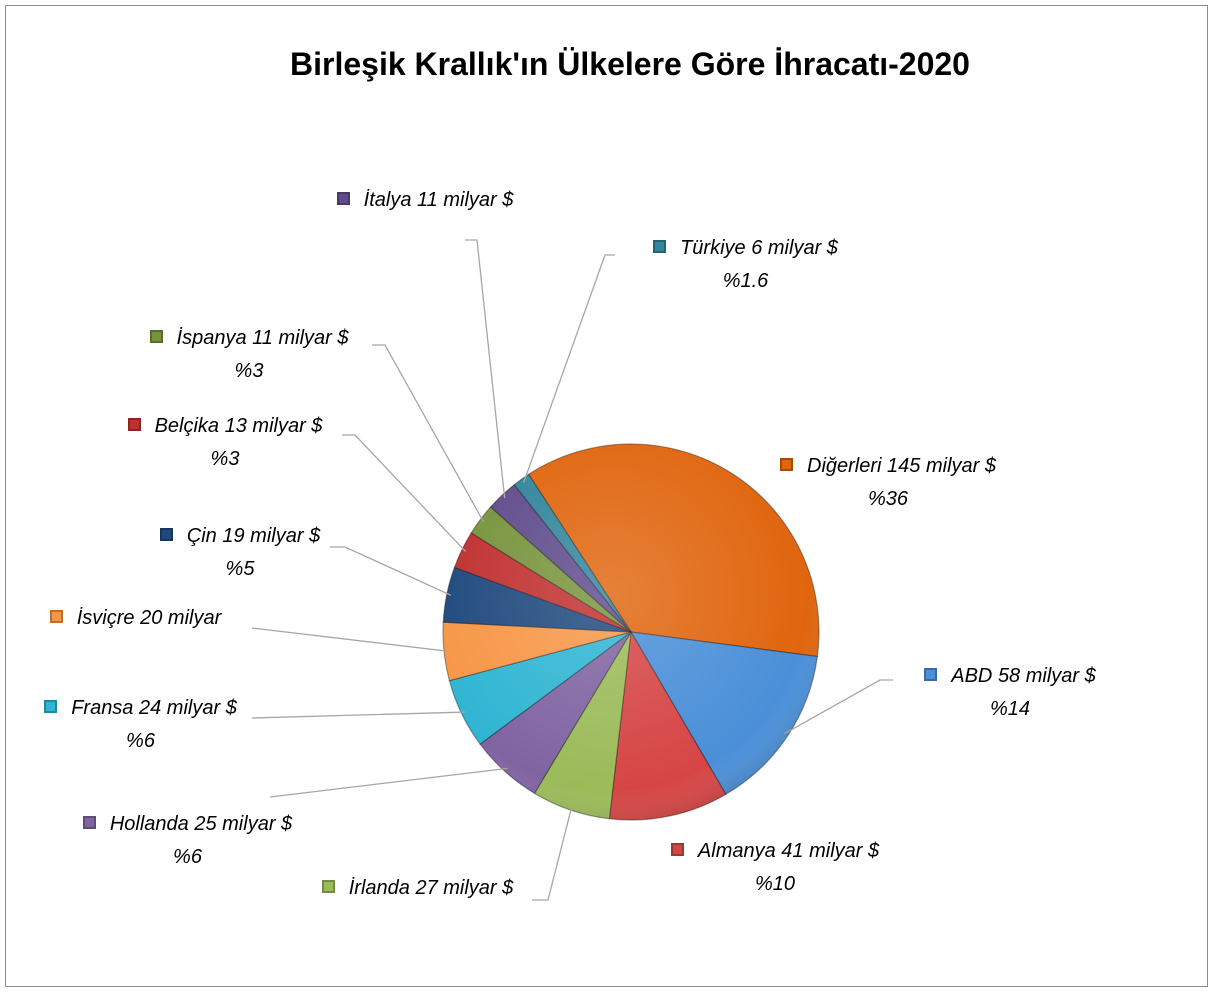 The height and width of the screenshot is (994, 1215). I want to click on category-label: İrlanda, so click(379, 888).